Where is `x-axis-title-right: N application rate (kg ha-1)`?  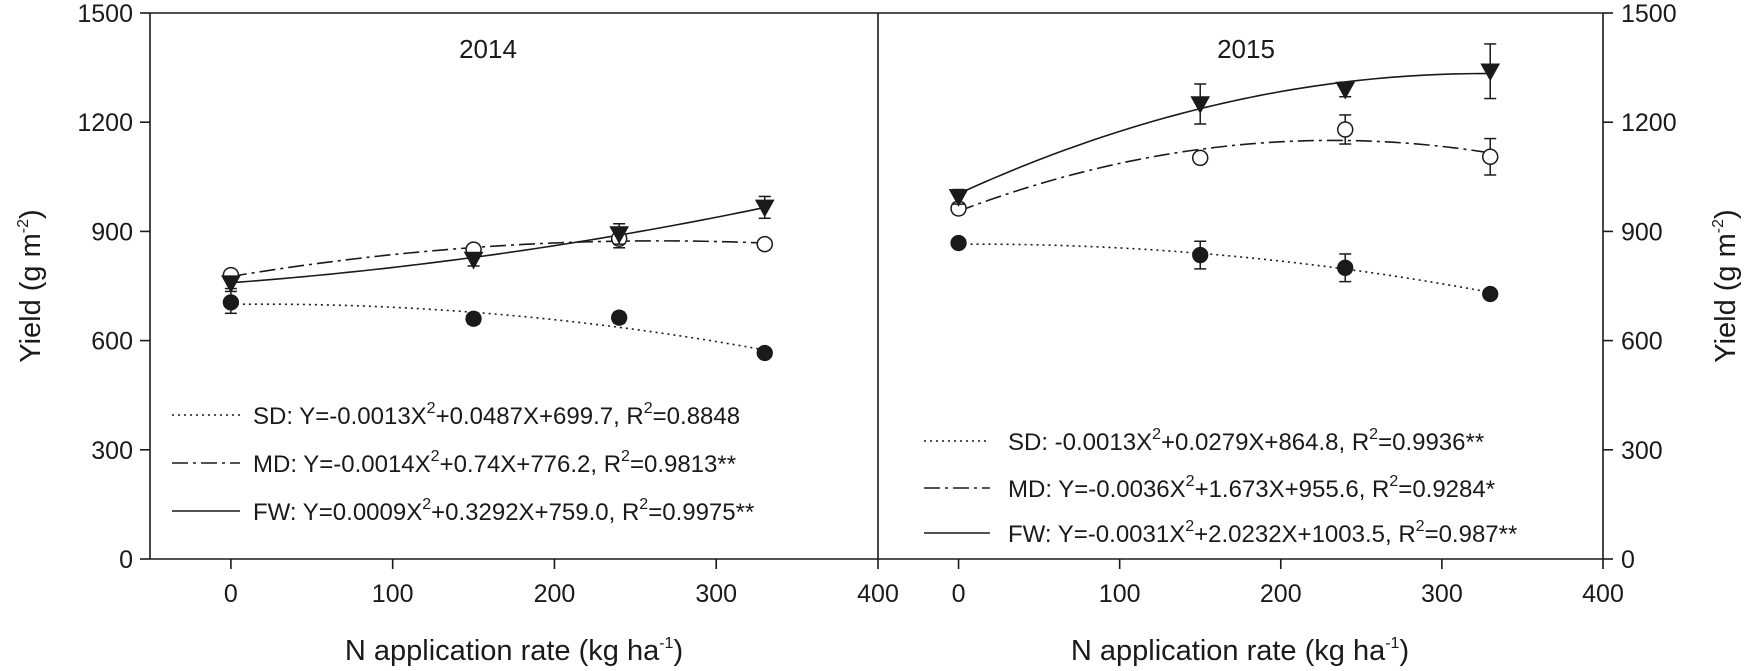
x-axis-title-right: N application rate (kg ha-1) is located at coordinates (1240, 651).